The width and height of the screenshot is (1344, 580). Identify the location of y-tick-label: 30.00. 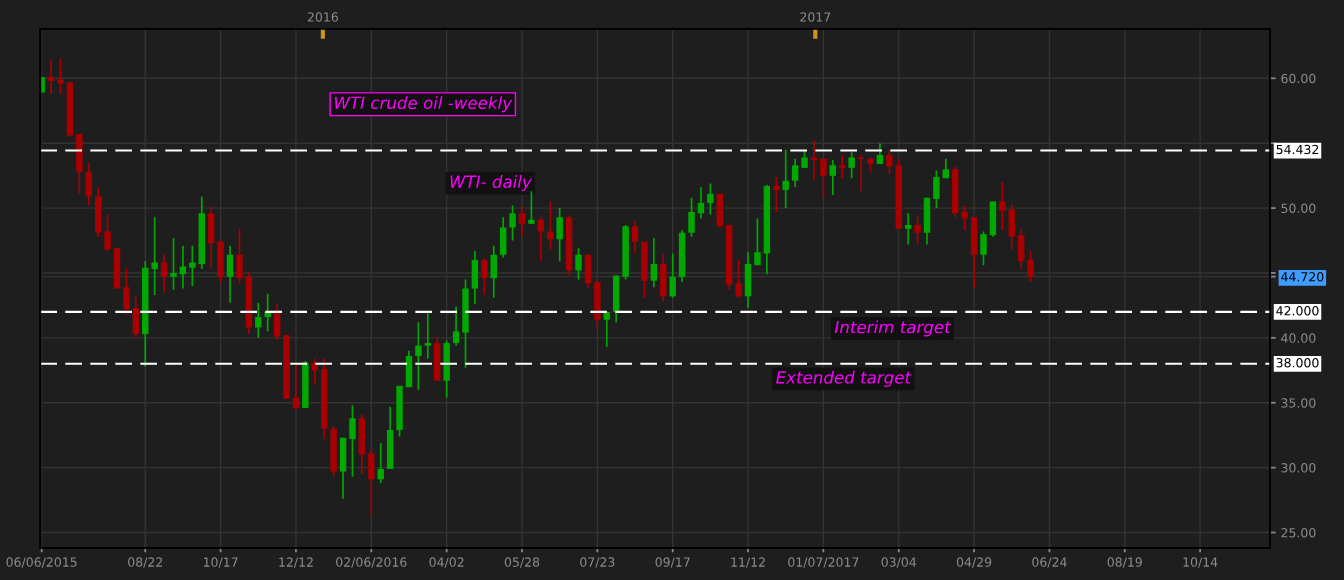
(1298, 468).